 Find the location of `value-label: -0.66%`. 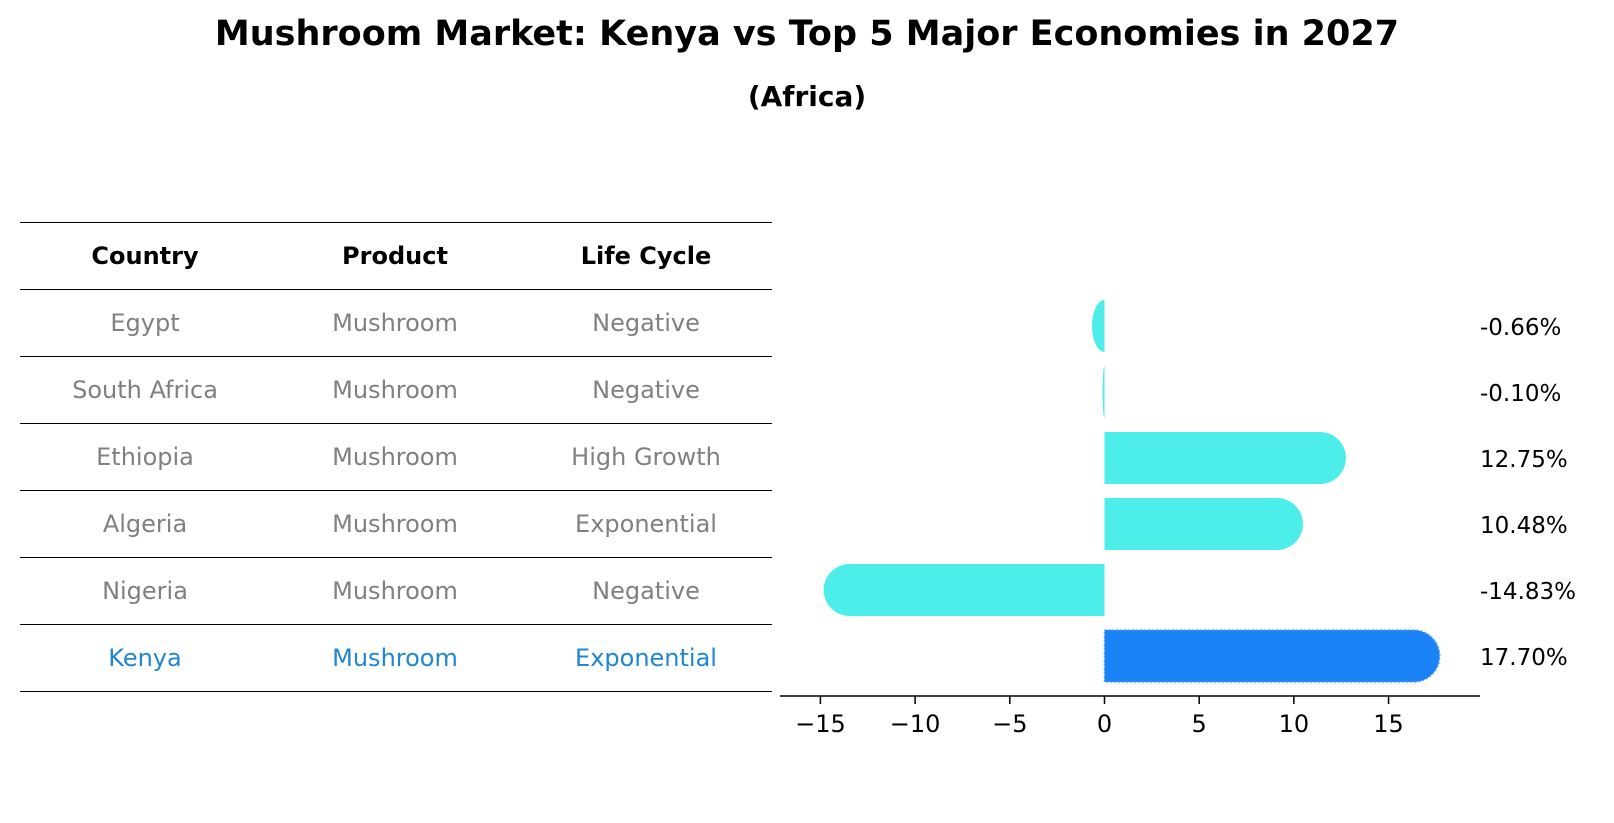

value-label: -0.66% is located at coordinates (1520, 328).